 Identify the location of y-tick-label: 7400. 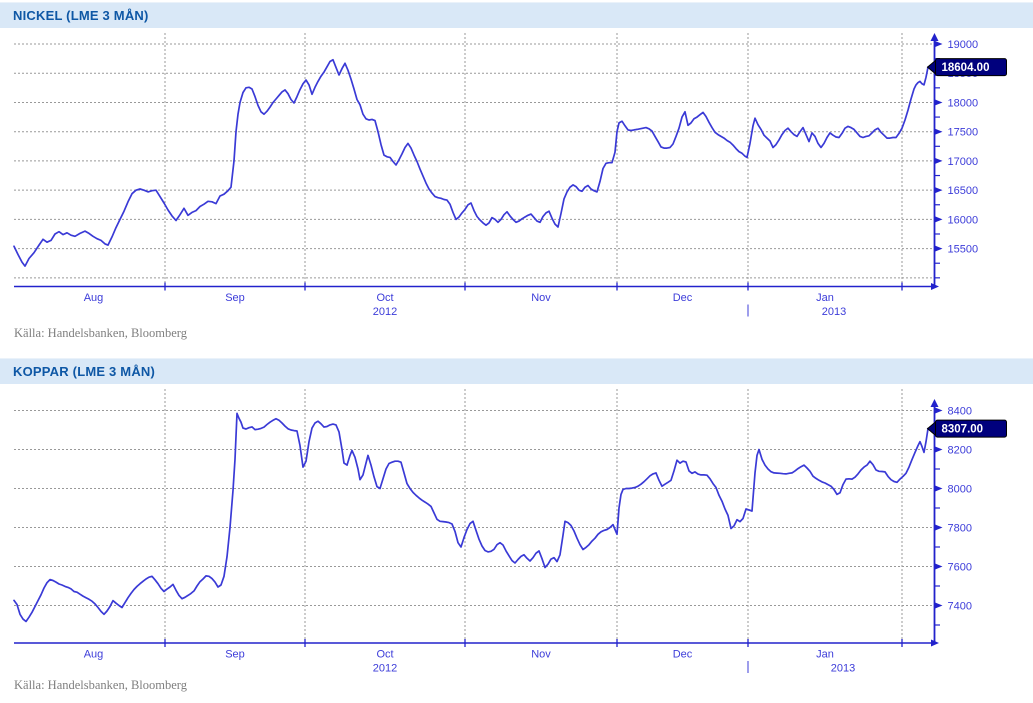
(960, 607).